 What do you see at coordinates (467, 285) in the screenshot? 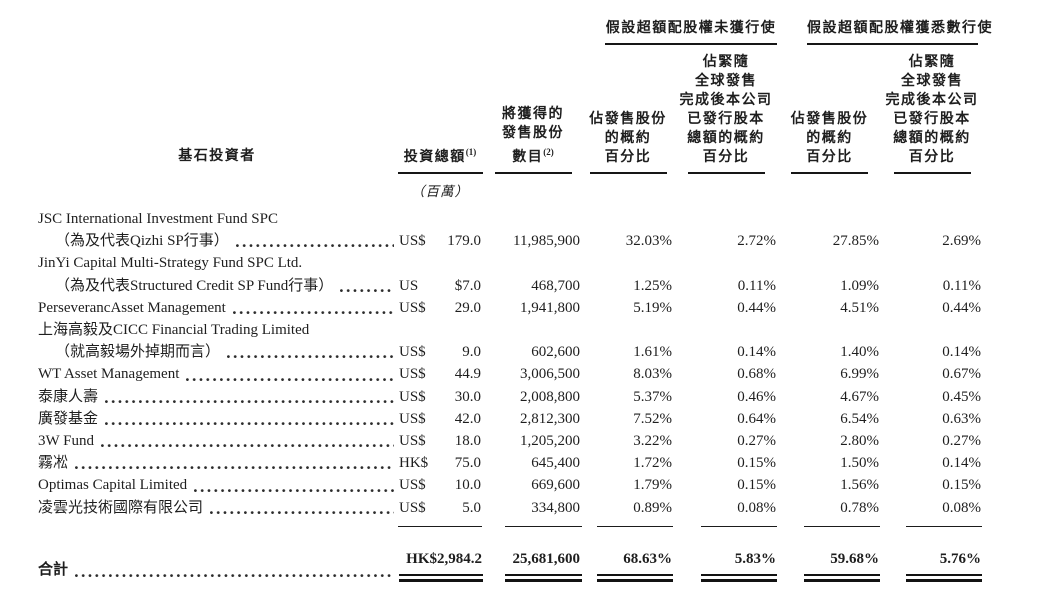
I see `amount: $7.0` at bounding box center [467, 285].